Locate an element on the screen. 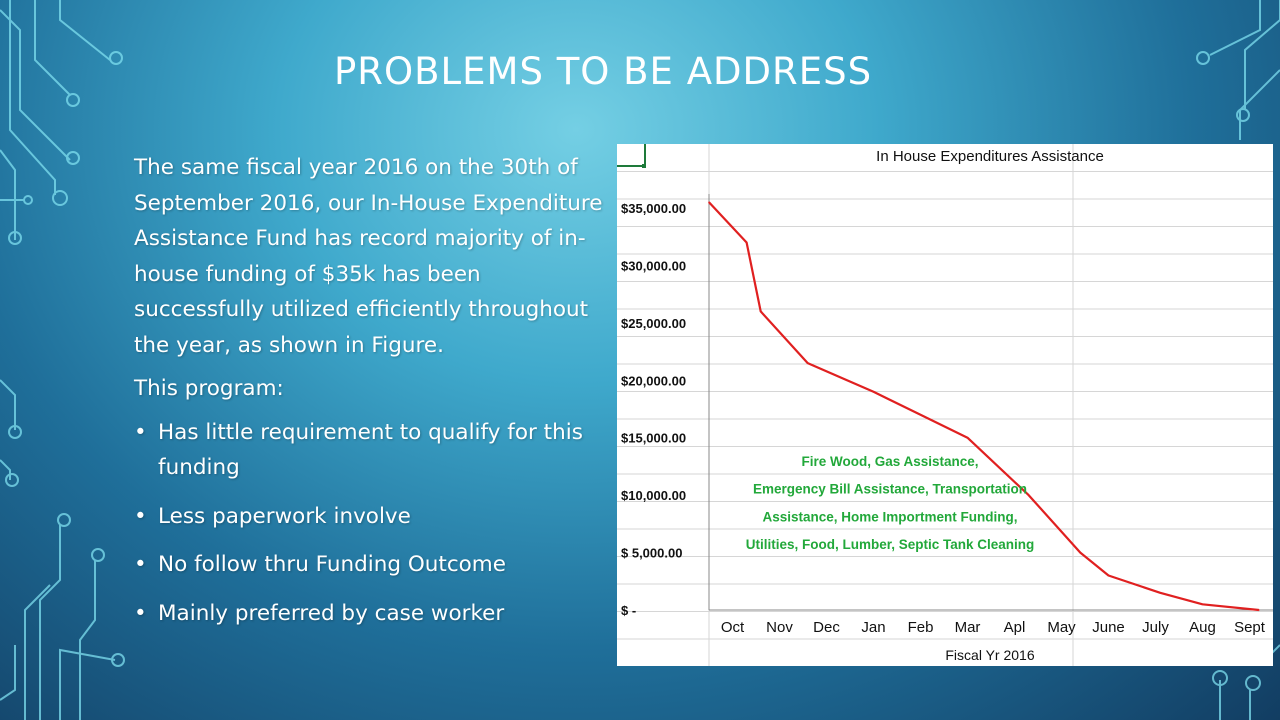 The width and height of the screenshot is (1280, 720). bullet-item: • Less paperwork involve is located at coordinates (369, 517).